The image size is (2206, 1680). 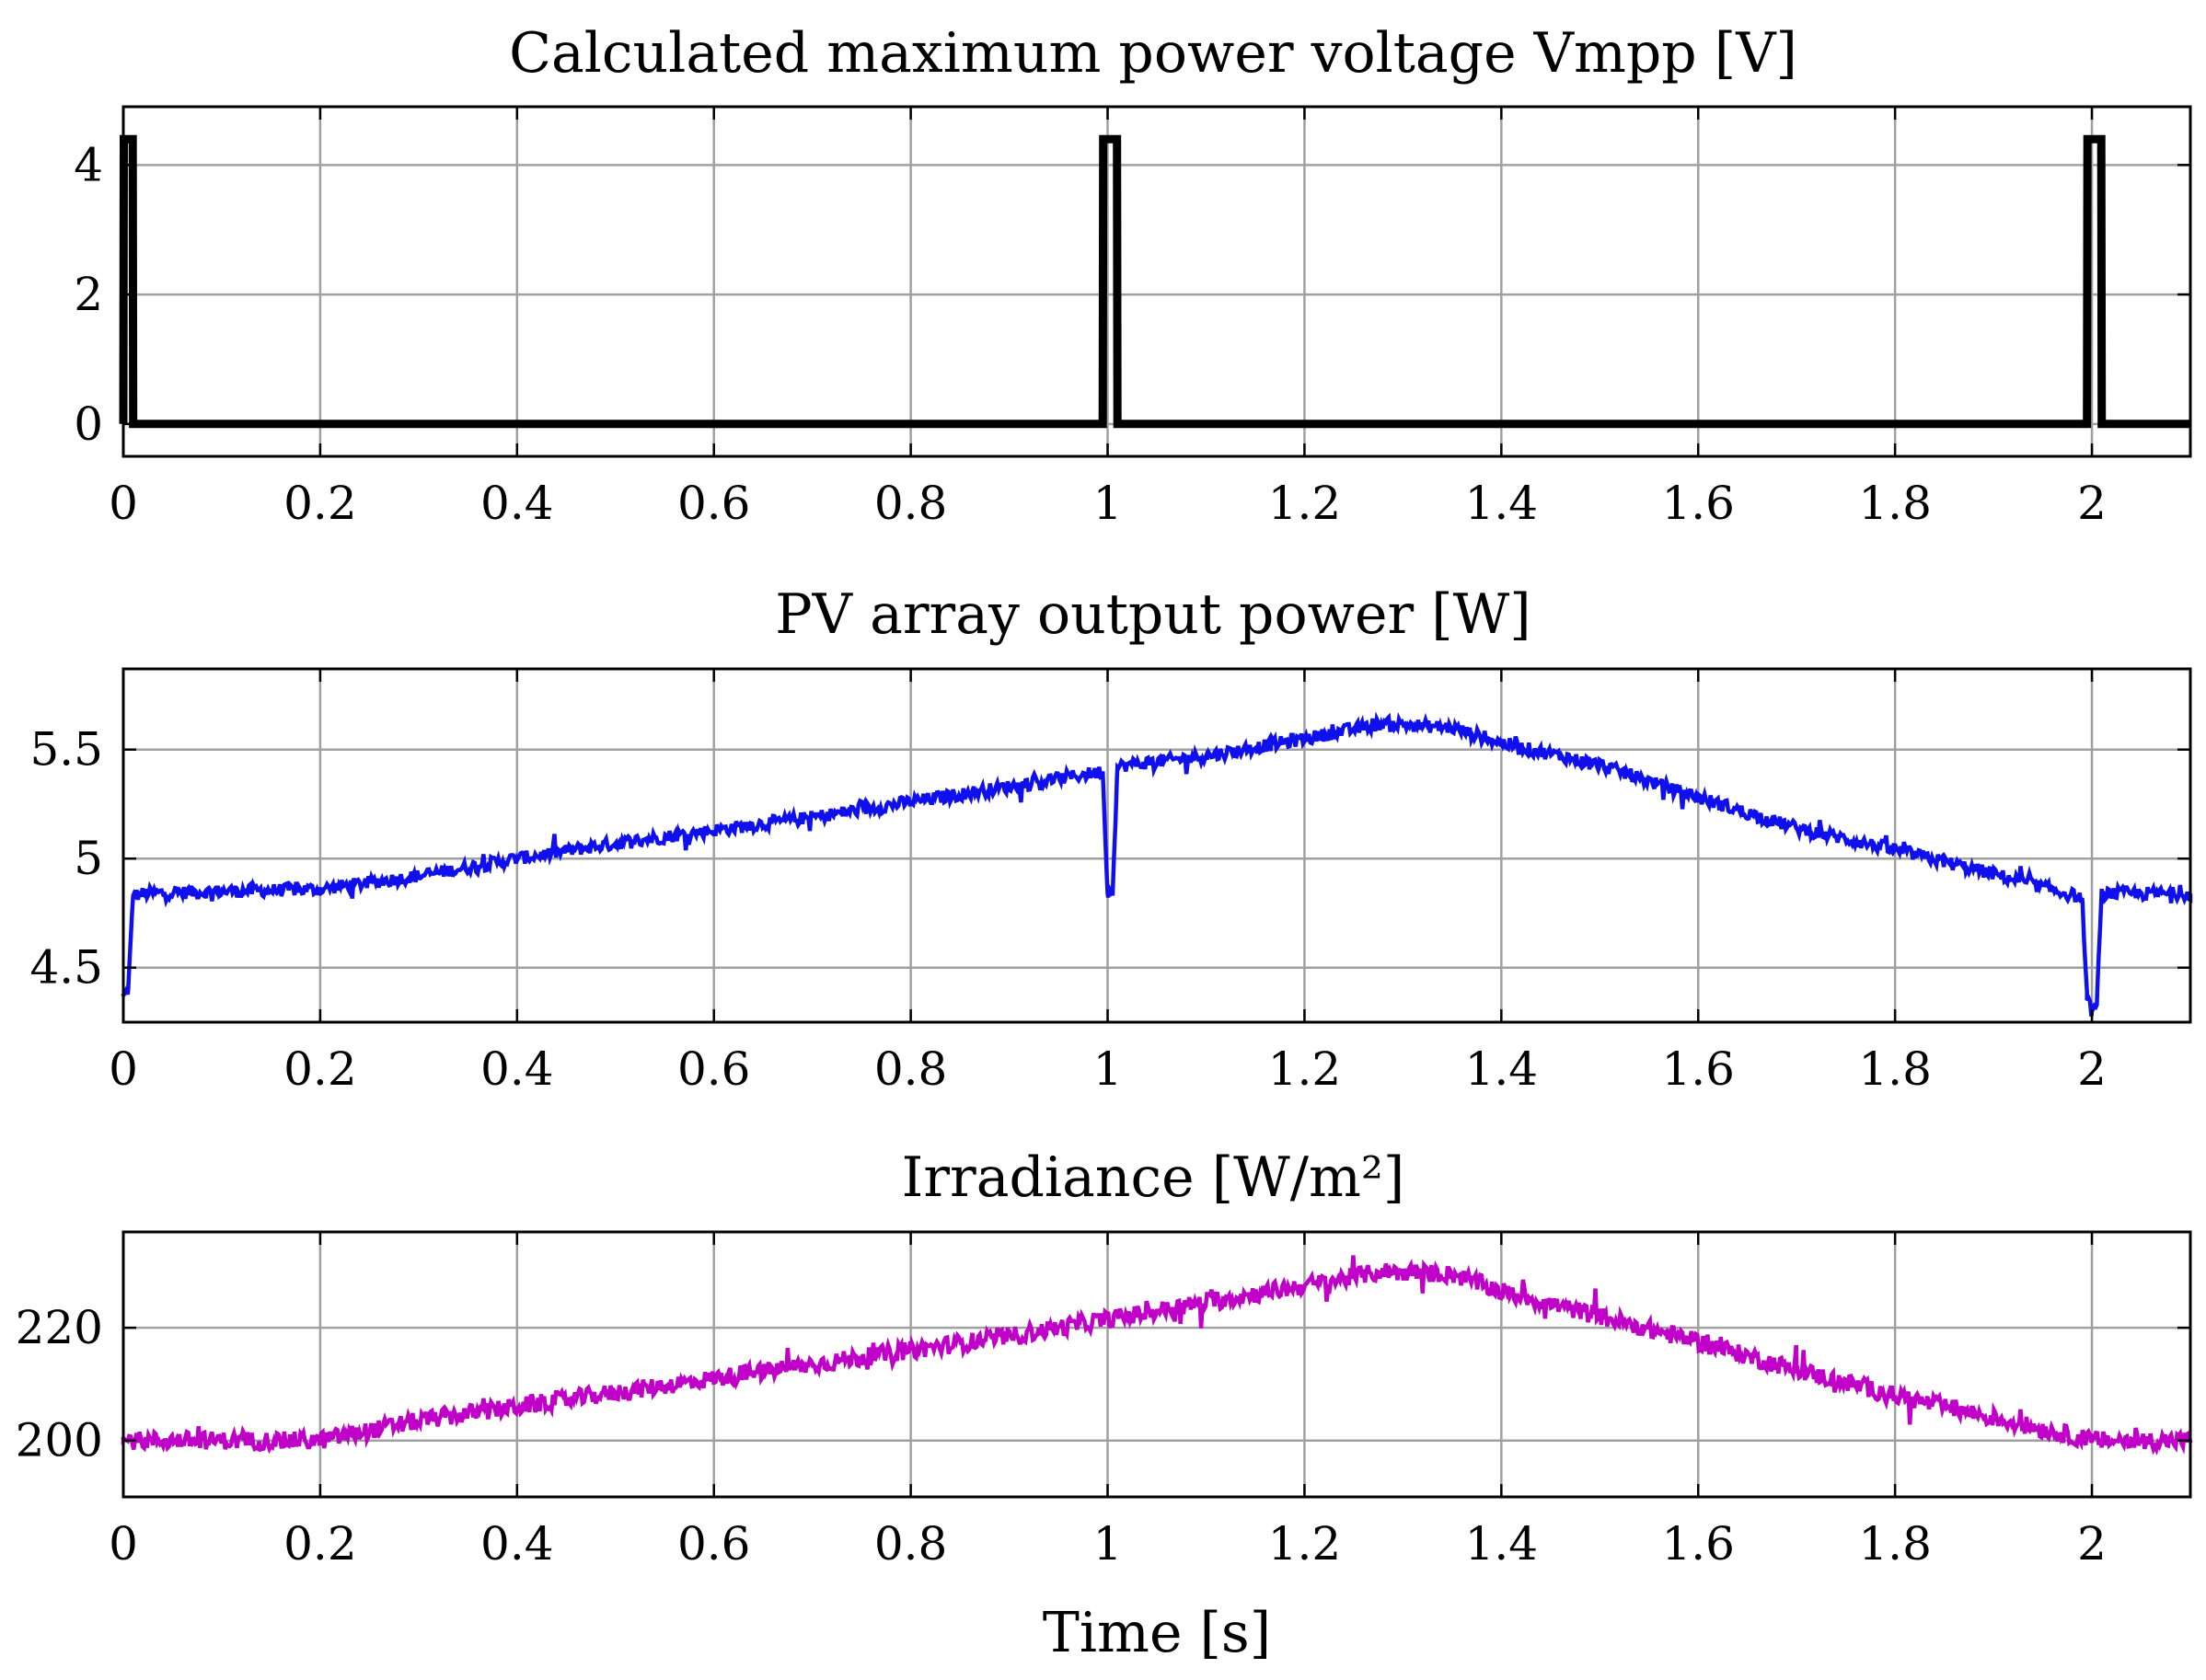 I want to click on irradiance-x-tick-label: 0.4, so click(x=517, y=1544).